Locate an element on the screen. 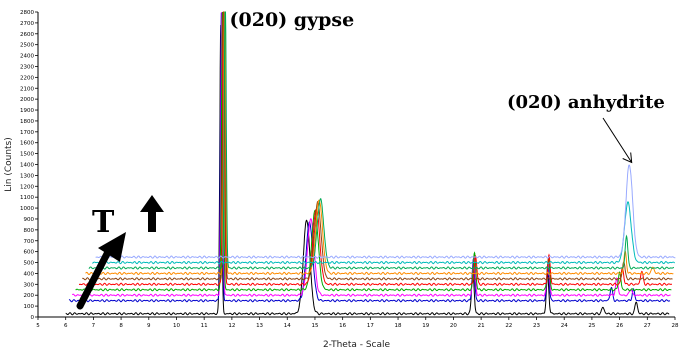  y-tick-label: 2000 is located at coordinates (27, 100).